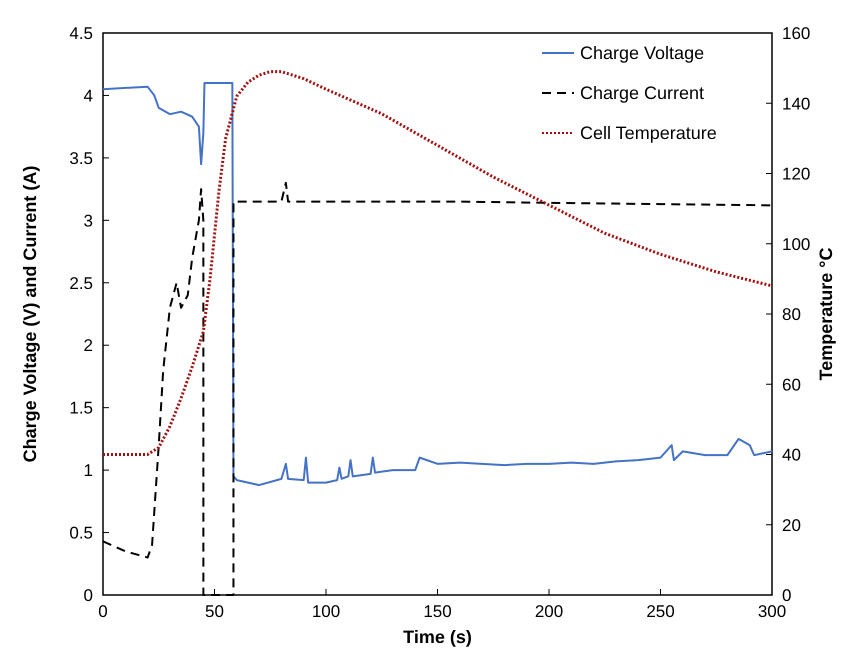  Describe the element at coordinates (81, 408) in the screenshot. I see `y-tick-label: 1.5` at that location.